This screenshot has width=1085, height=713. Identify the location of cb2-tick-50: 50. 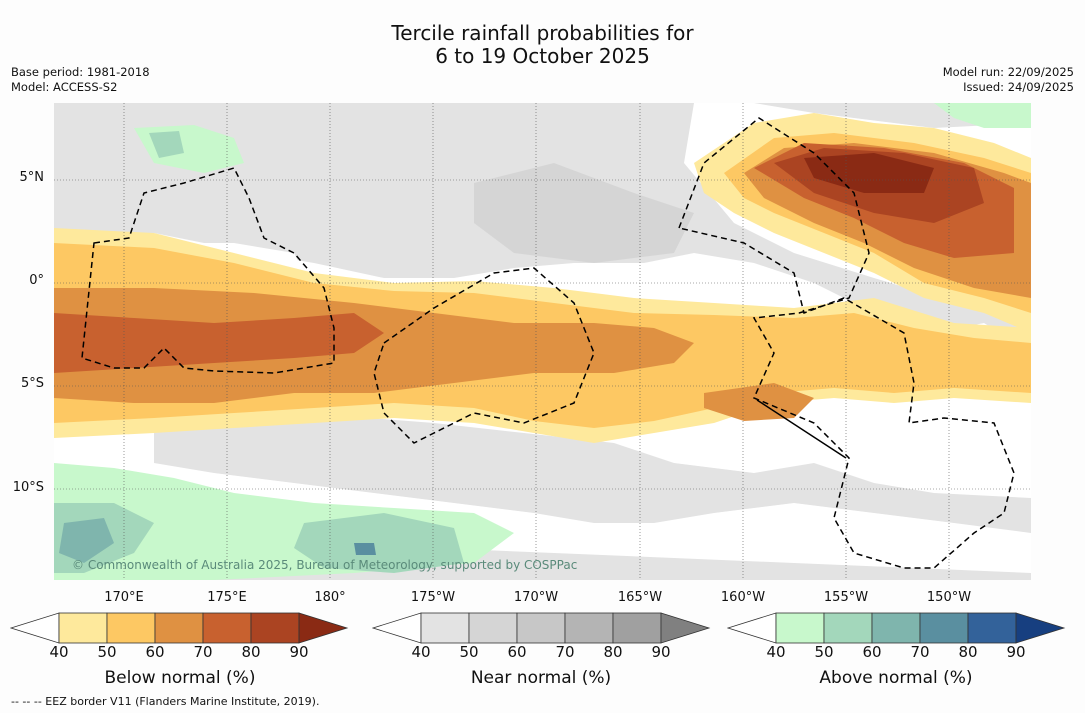
(469, 652).